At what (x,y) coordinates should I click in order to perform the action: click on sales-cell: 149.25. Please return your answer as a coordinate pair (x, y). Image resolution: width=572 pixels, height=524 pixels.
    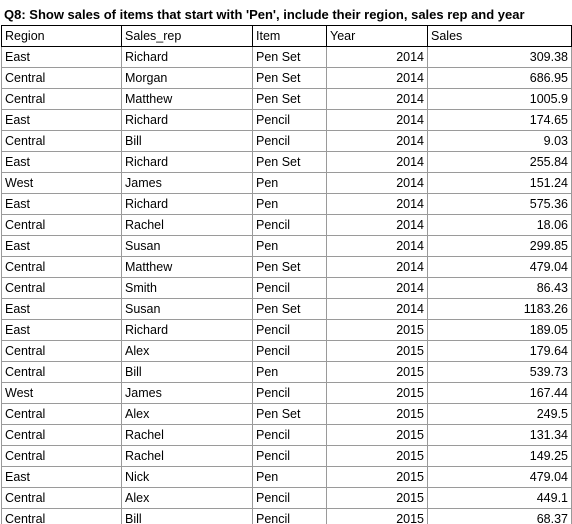
    Looking at the image, I should click on (499, 456).